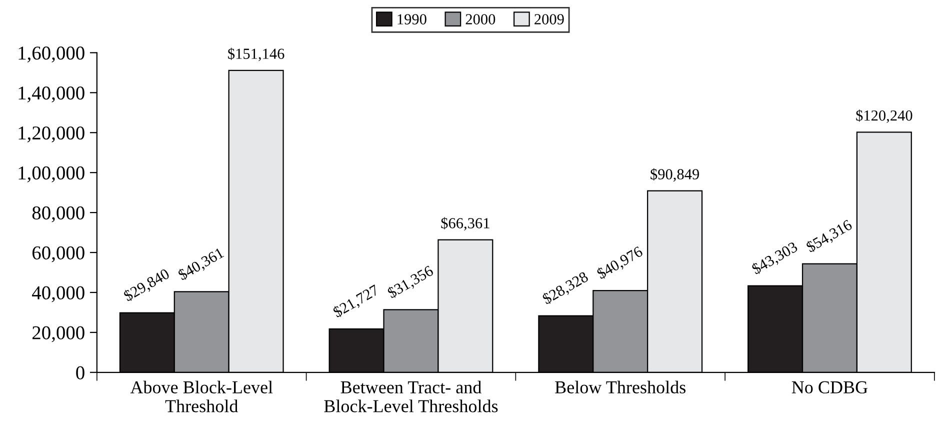  What do you see at coordinates (51, 54) in the screenshot?
I see `y-tick-label: 1,60,000` at bounding box center [51, 54].